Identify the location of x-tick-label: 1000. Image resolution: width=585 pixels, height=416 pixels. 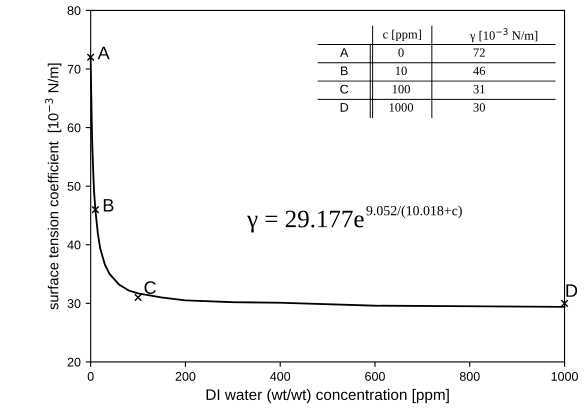
(565, 376).